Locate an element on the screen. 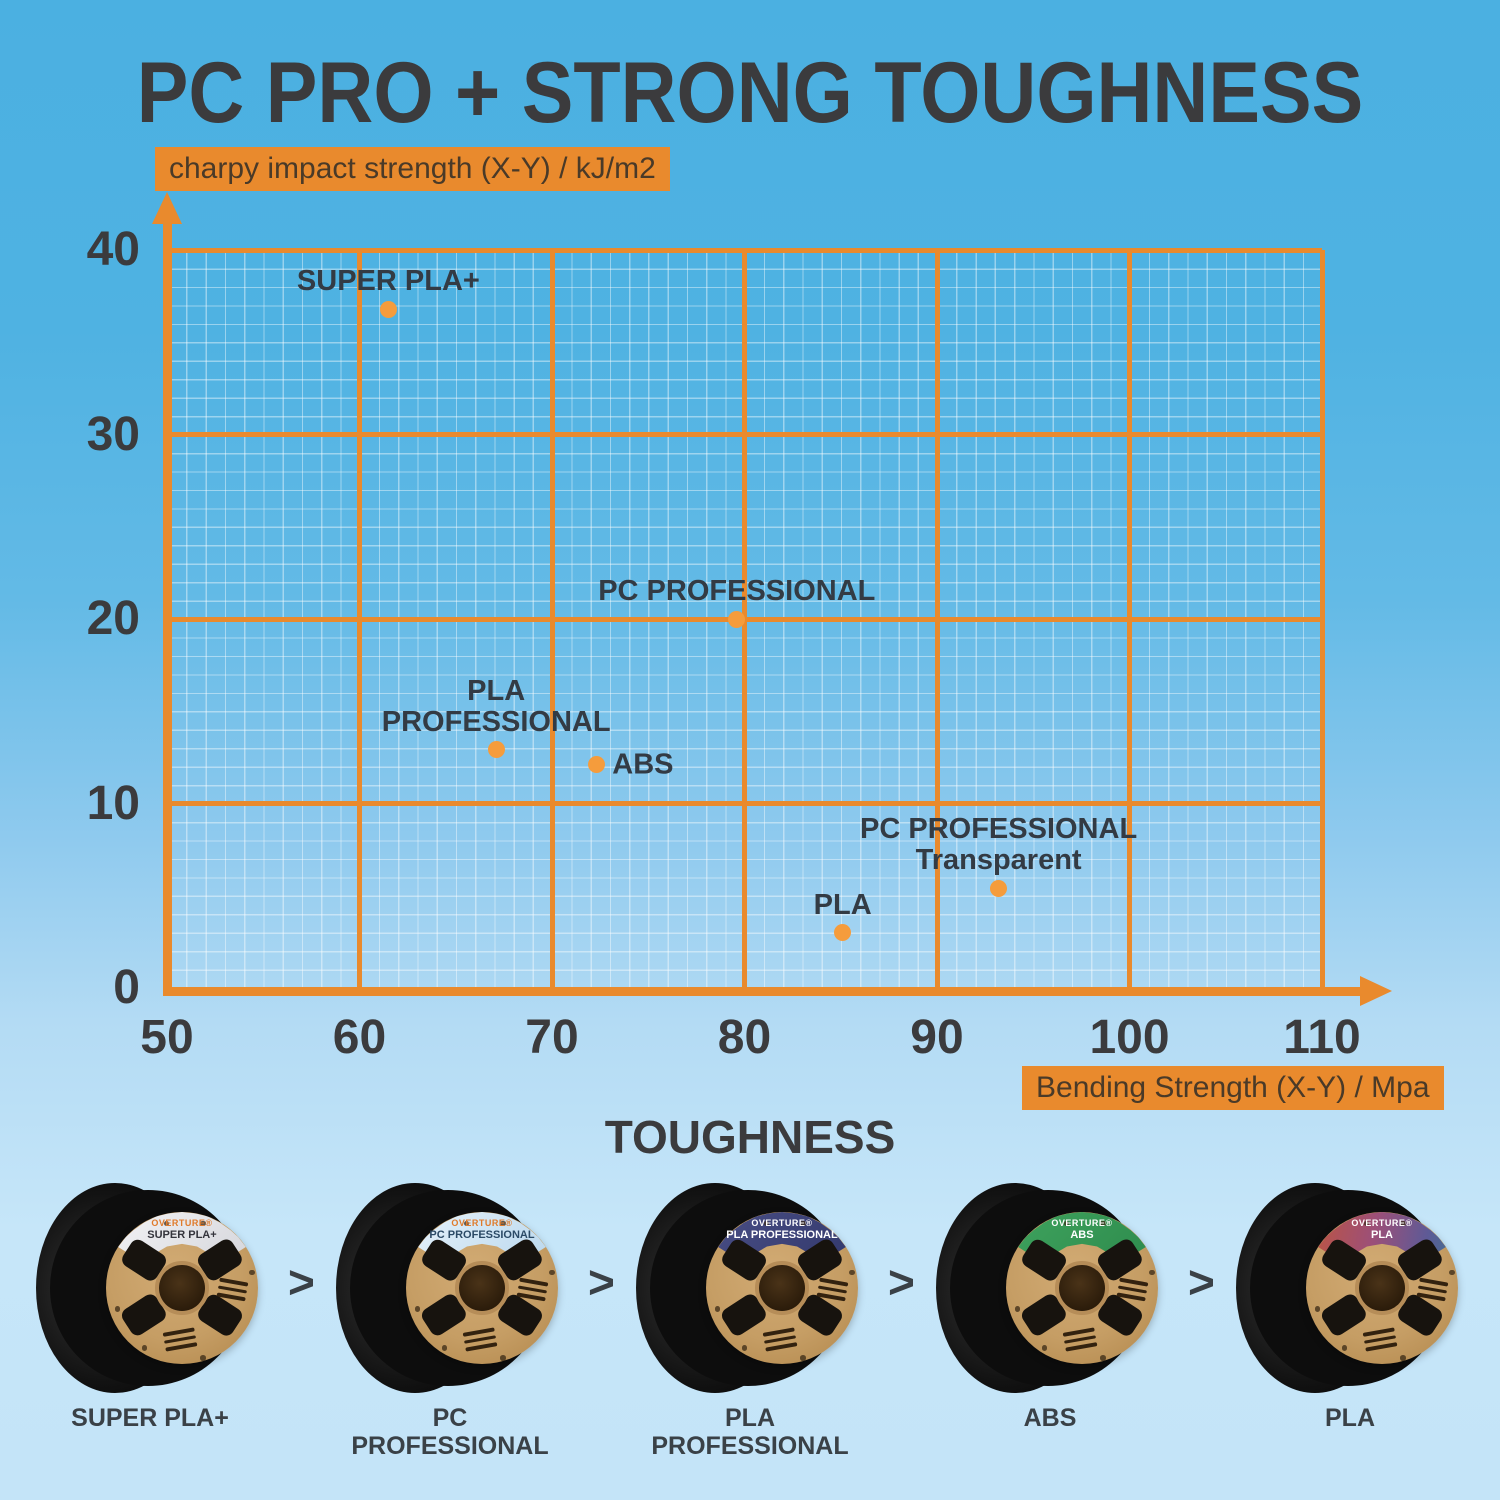 This screenshot has width=1500, height=1500. data-point-label: PC PROFESSIONAL Transparent is located at coordinates (998, 845).